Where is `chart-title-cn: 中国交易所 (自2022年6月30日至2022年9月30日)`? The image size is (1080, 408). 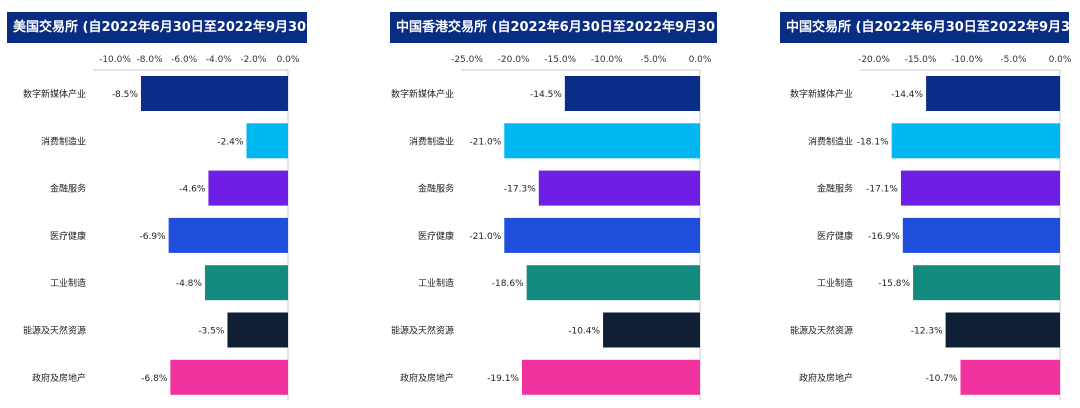 chart-title-cn: 中国交易所 (自2022年6月30日至2022年9月30日) is located at coordinates (930, 27).